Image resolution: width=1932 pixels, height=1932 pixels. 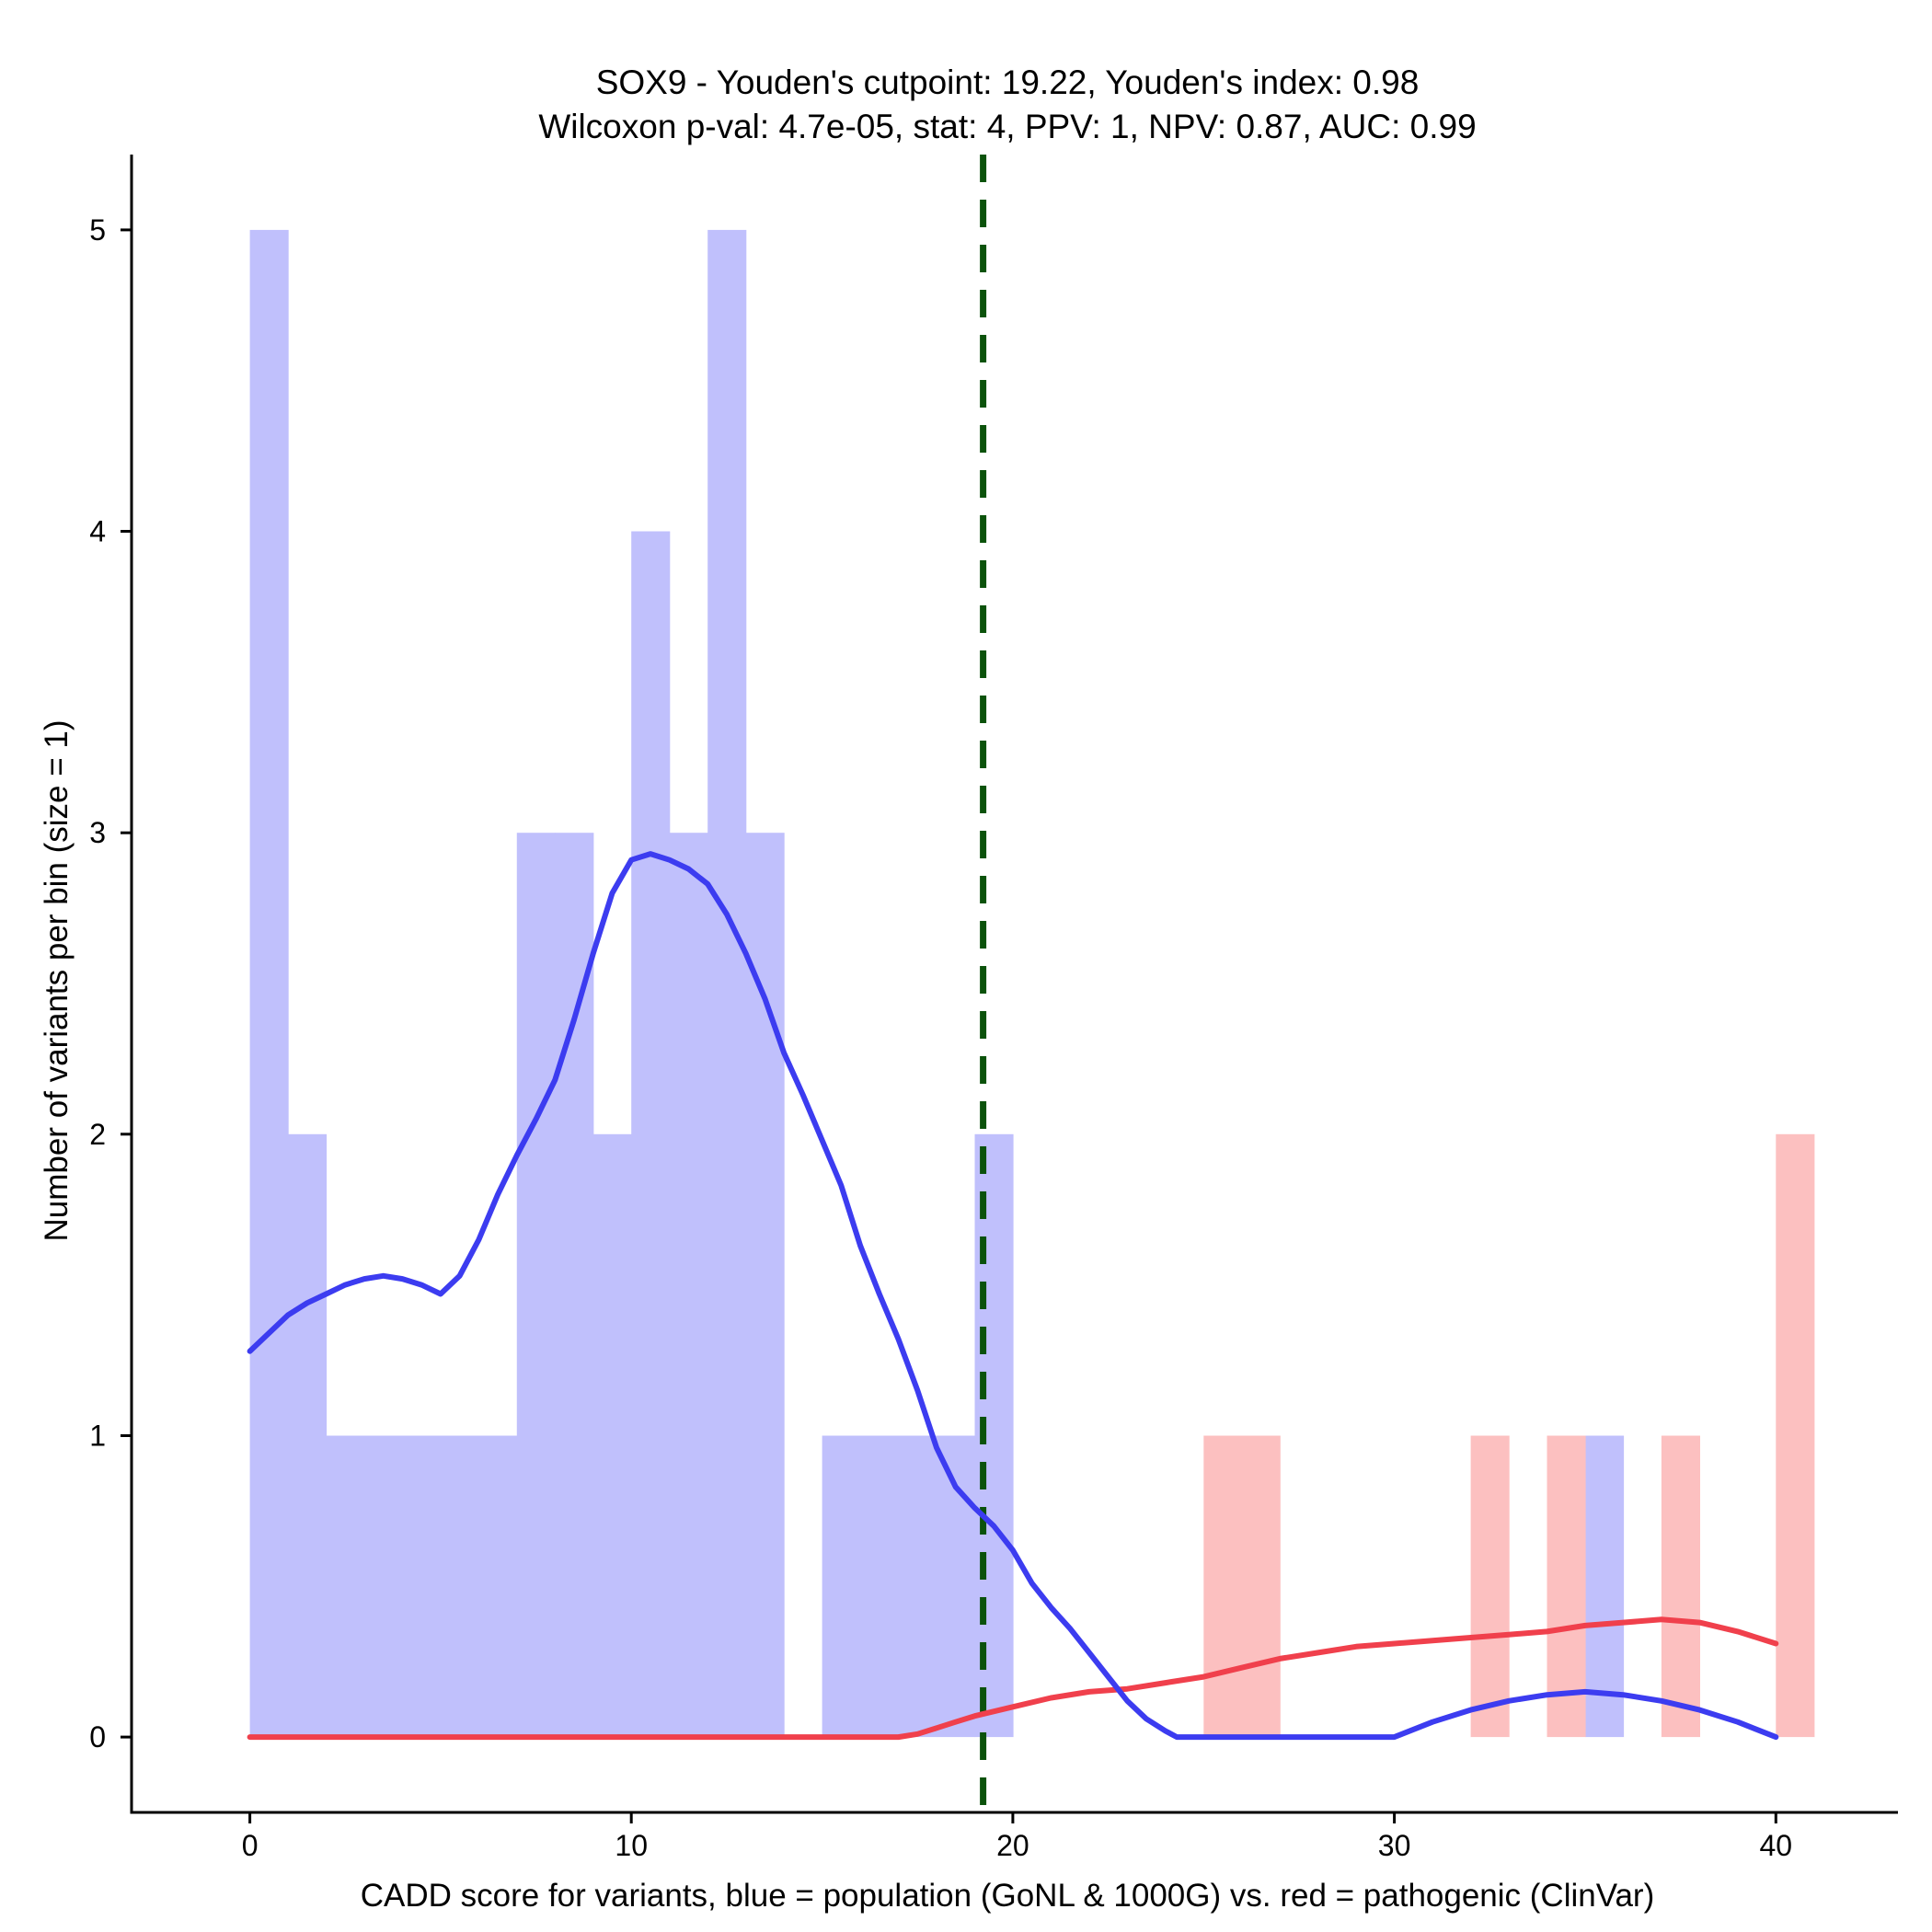 What do you see at coordinates (97, 531) in the screenshot?
I see `y-tick-label: 4` at bounding box center [97, 531].